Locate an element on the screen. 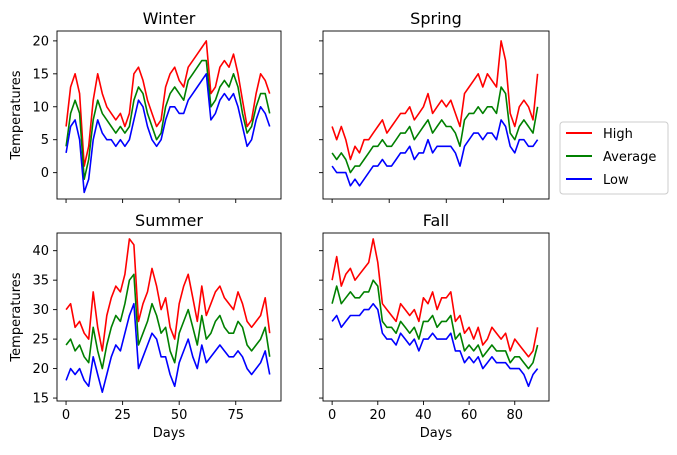 The width and height of the screenshot is (677, 455). fall-xtick-label: 60 is located at coordinates (469, 415).